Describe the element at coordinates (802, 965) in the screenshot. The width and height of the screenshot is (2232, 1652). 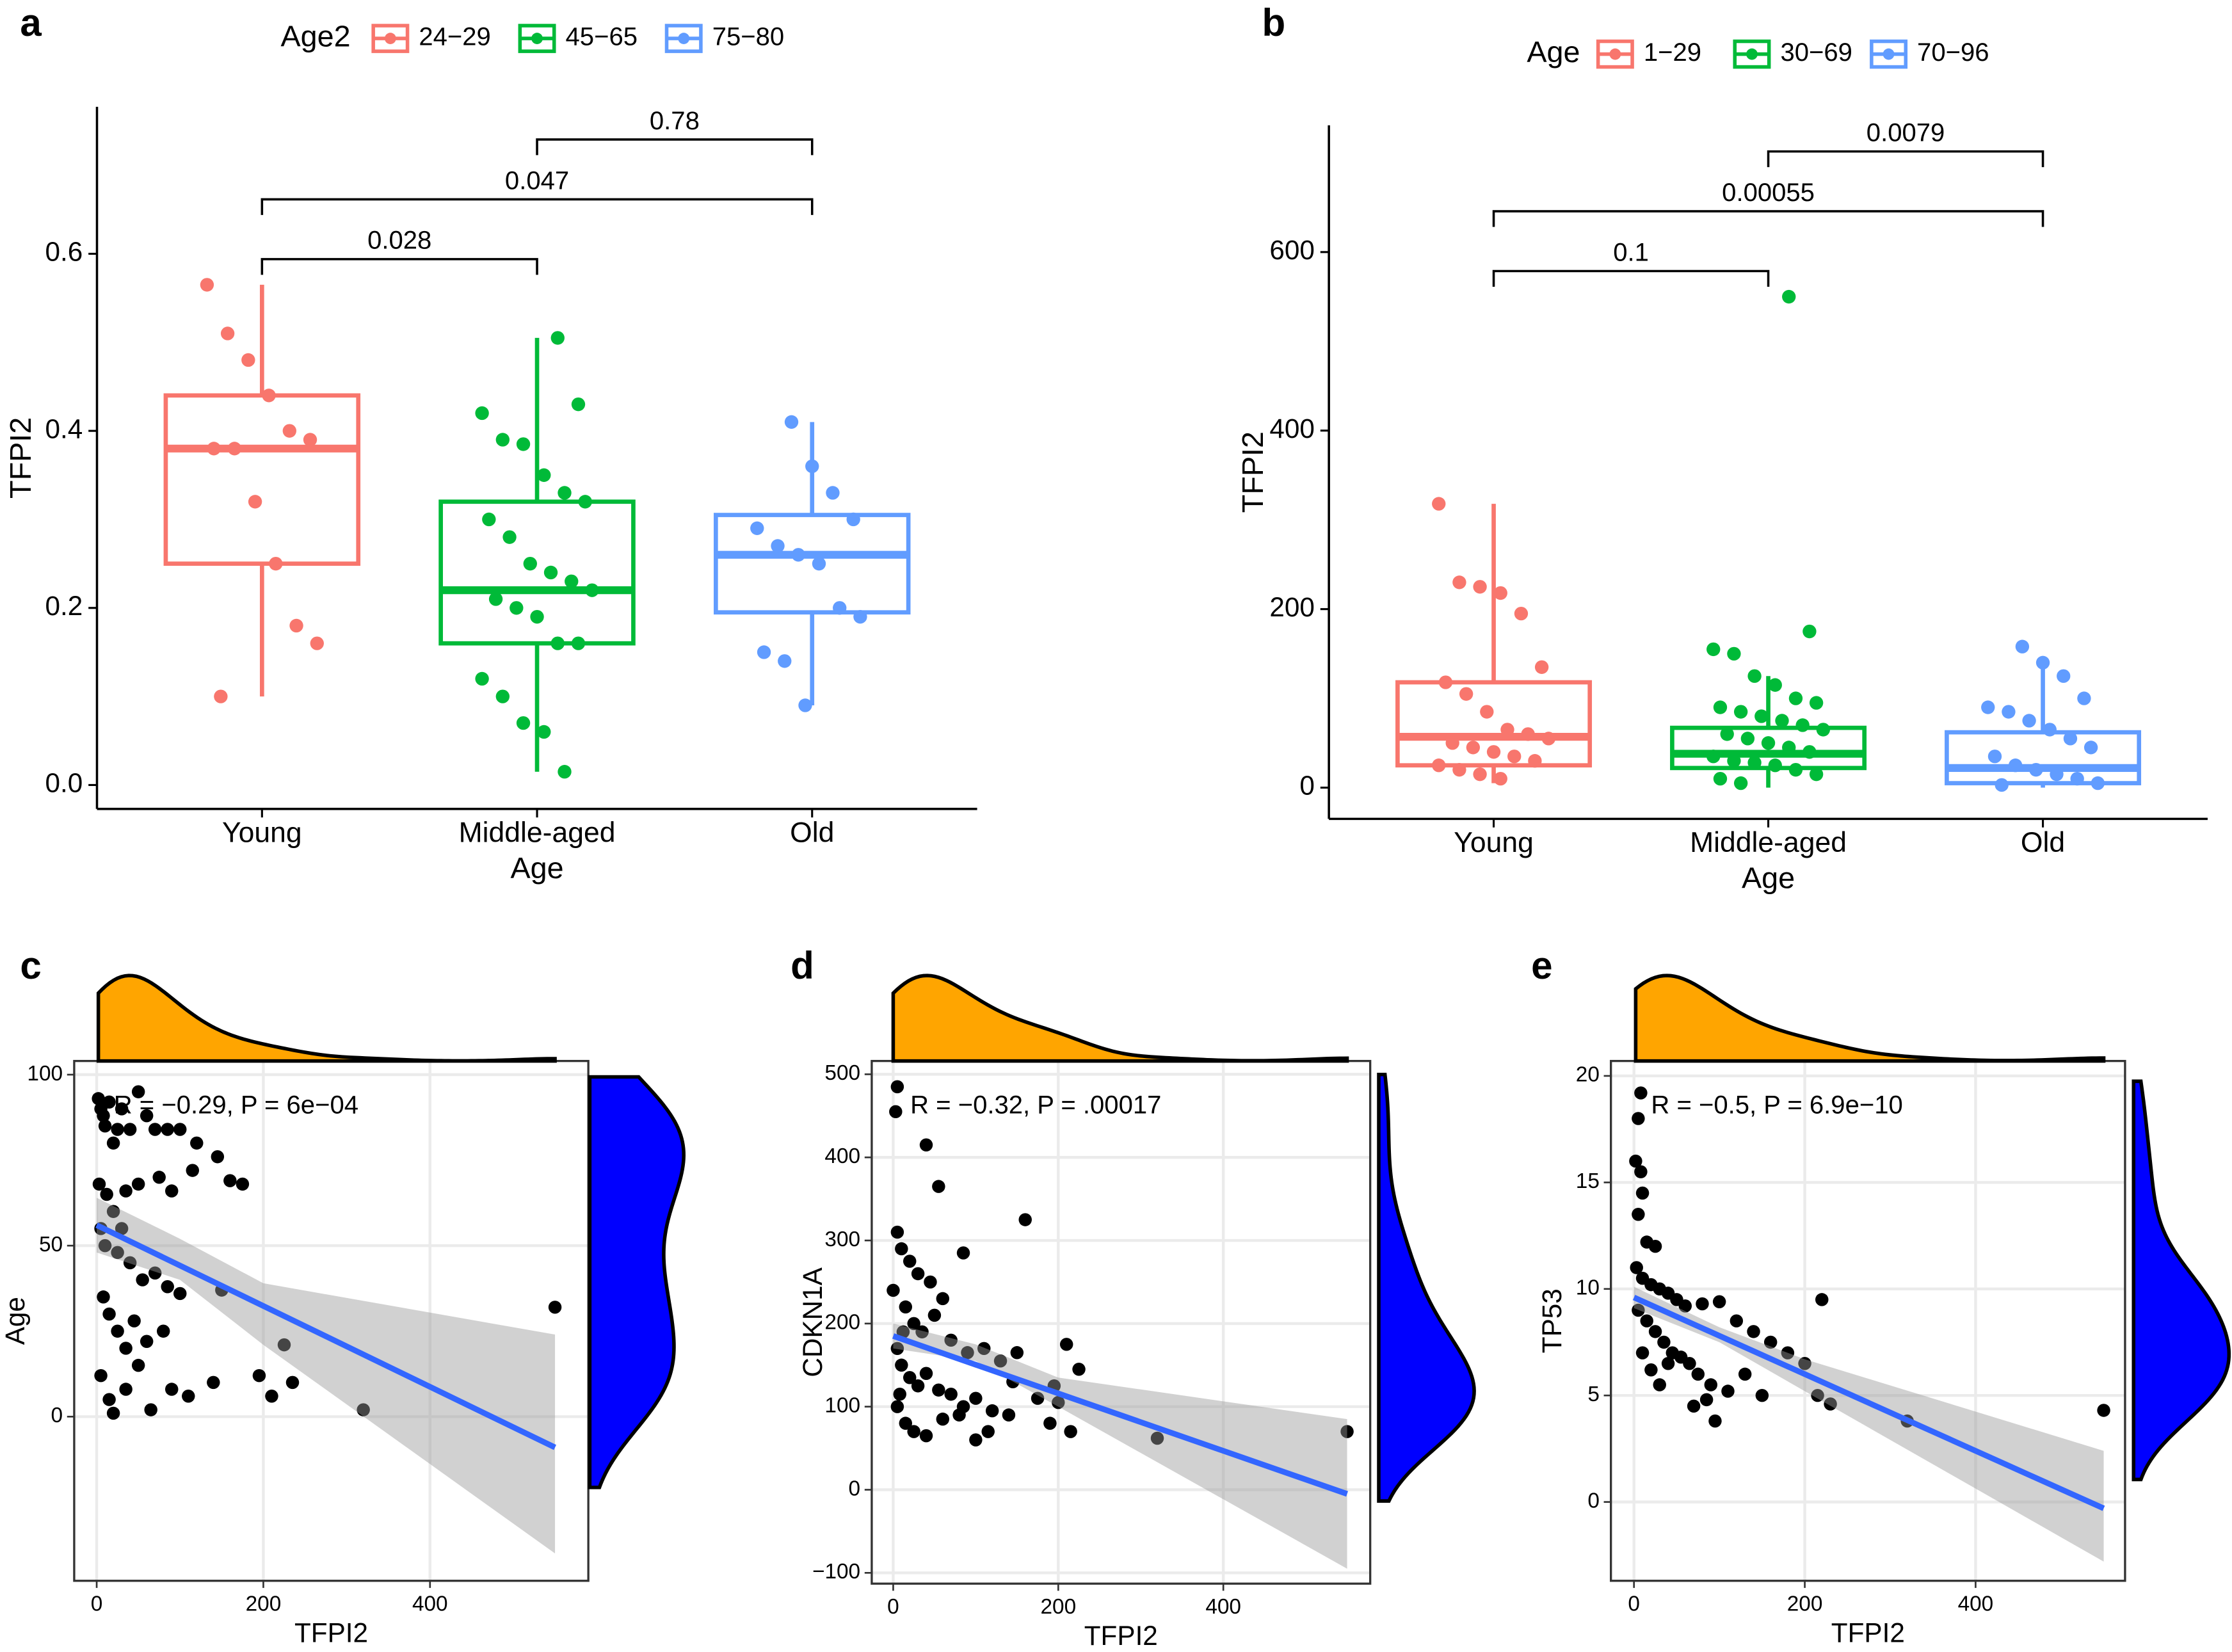
I see `panel-label: d` at that location.